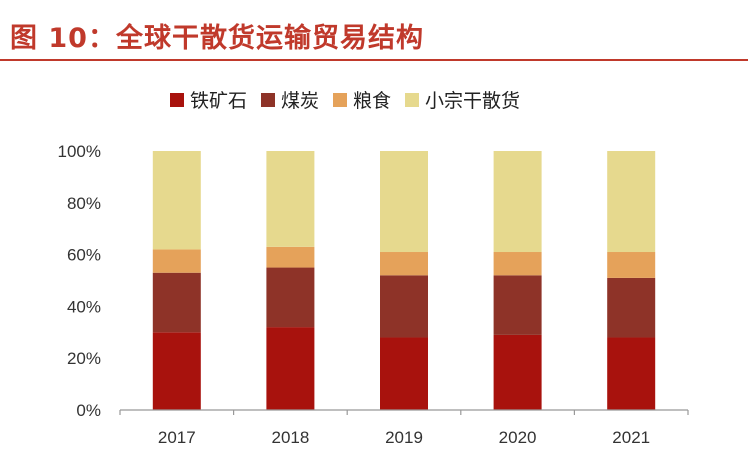 Image resolution: width=748 pixels, height=467 pixels. What do you see at coordinates (88, 410) in the screenshot?
I see `y-tick-label: 0%` at bounding box center [88, 410].